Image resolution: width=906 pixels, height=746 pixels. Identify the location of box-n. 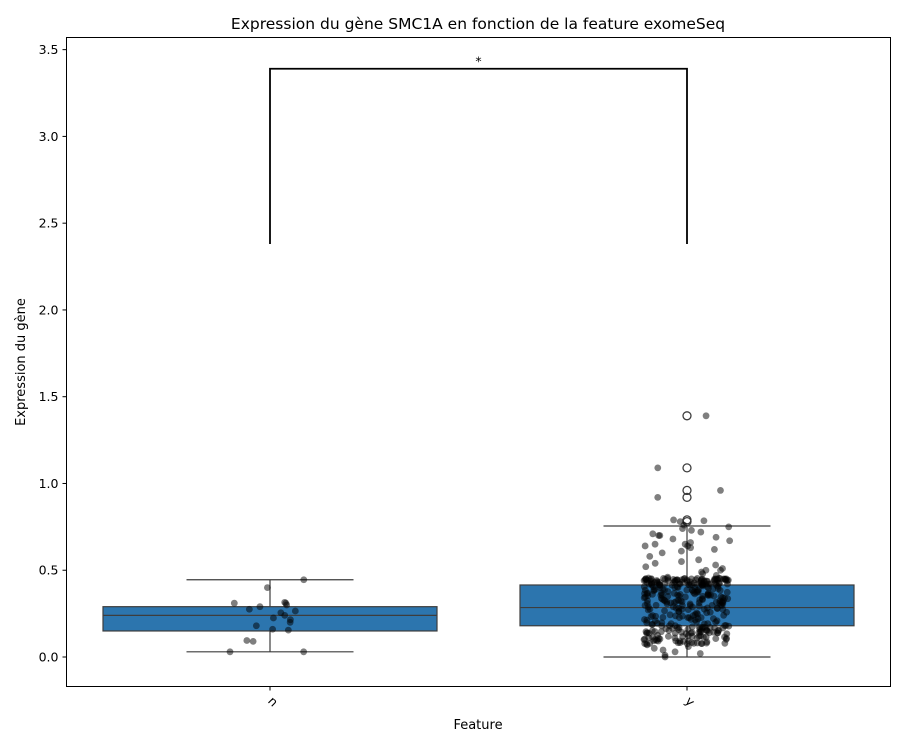
(270, 619).